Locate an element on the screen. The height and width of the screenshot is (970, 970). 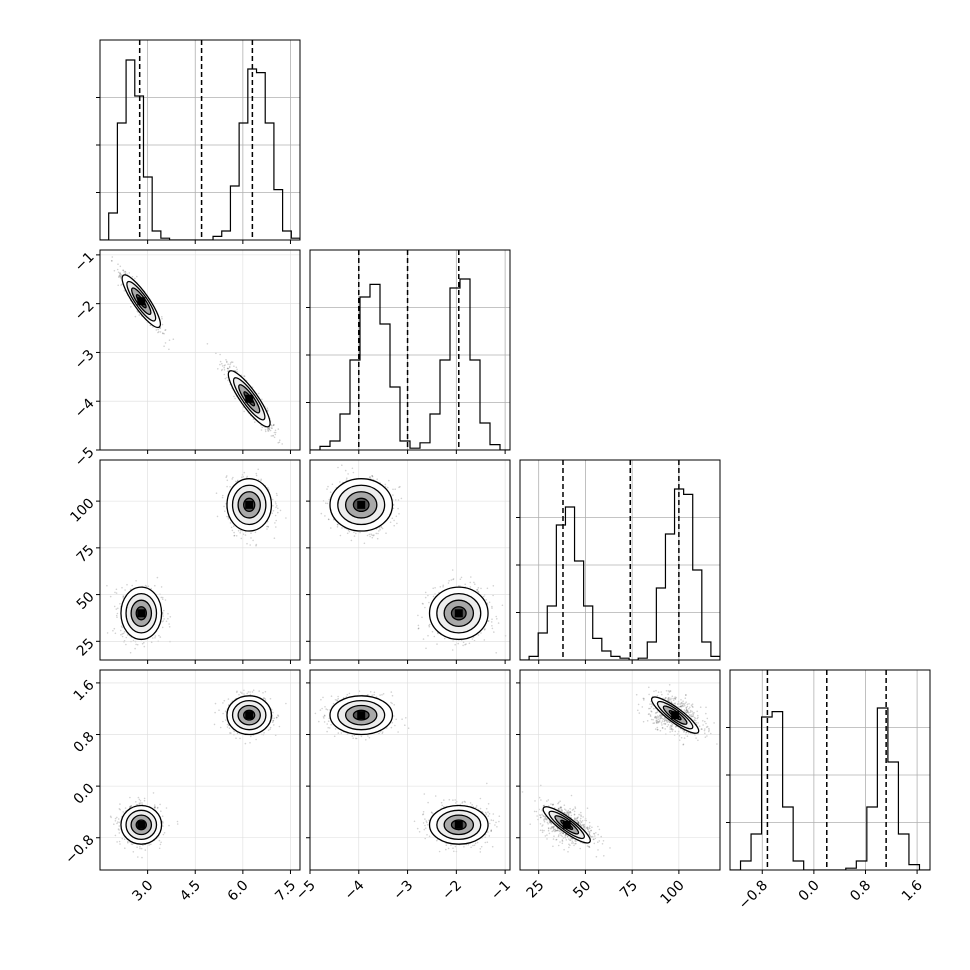
x-tick-label: 25 is located at coordinates (536, 890).